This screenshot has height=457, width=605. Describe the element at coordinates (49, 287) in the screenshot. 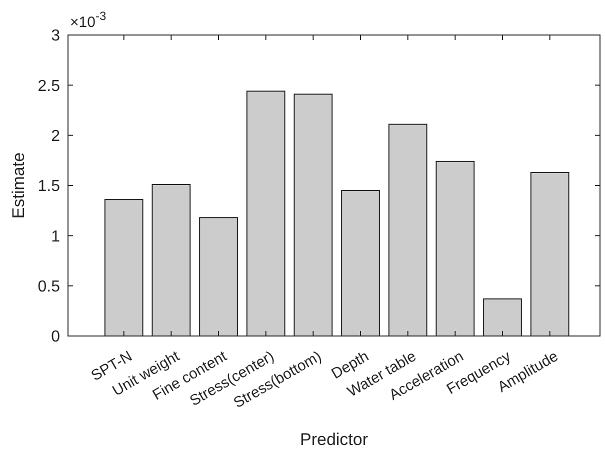

I see `y-tick-label: 0.5` at that location.